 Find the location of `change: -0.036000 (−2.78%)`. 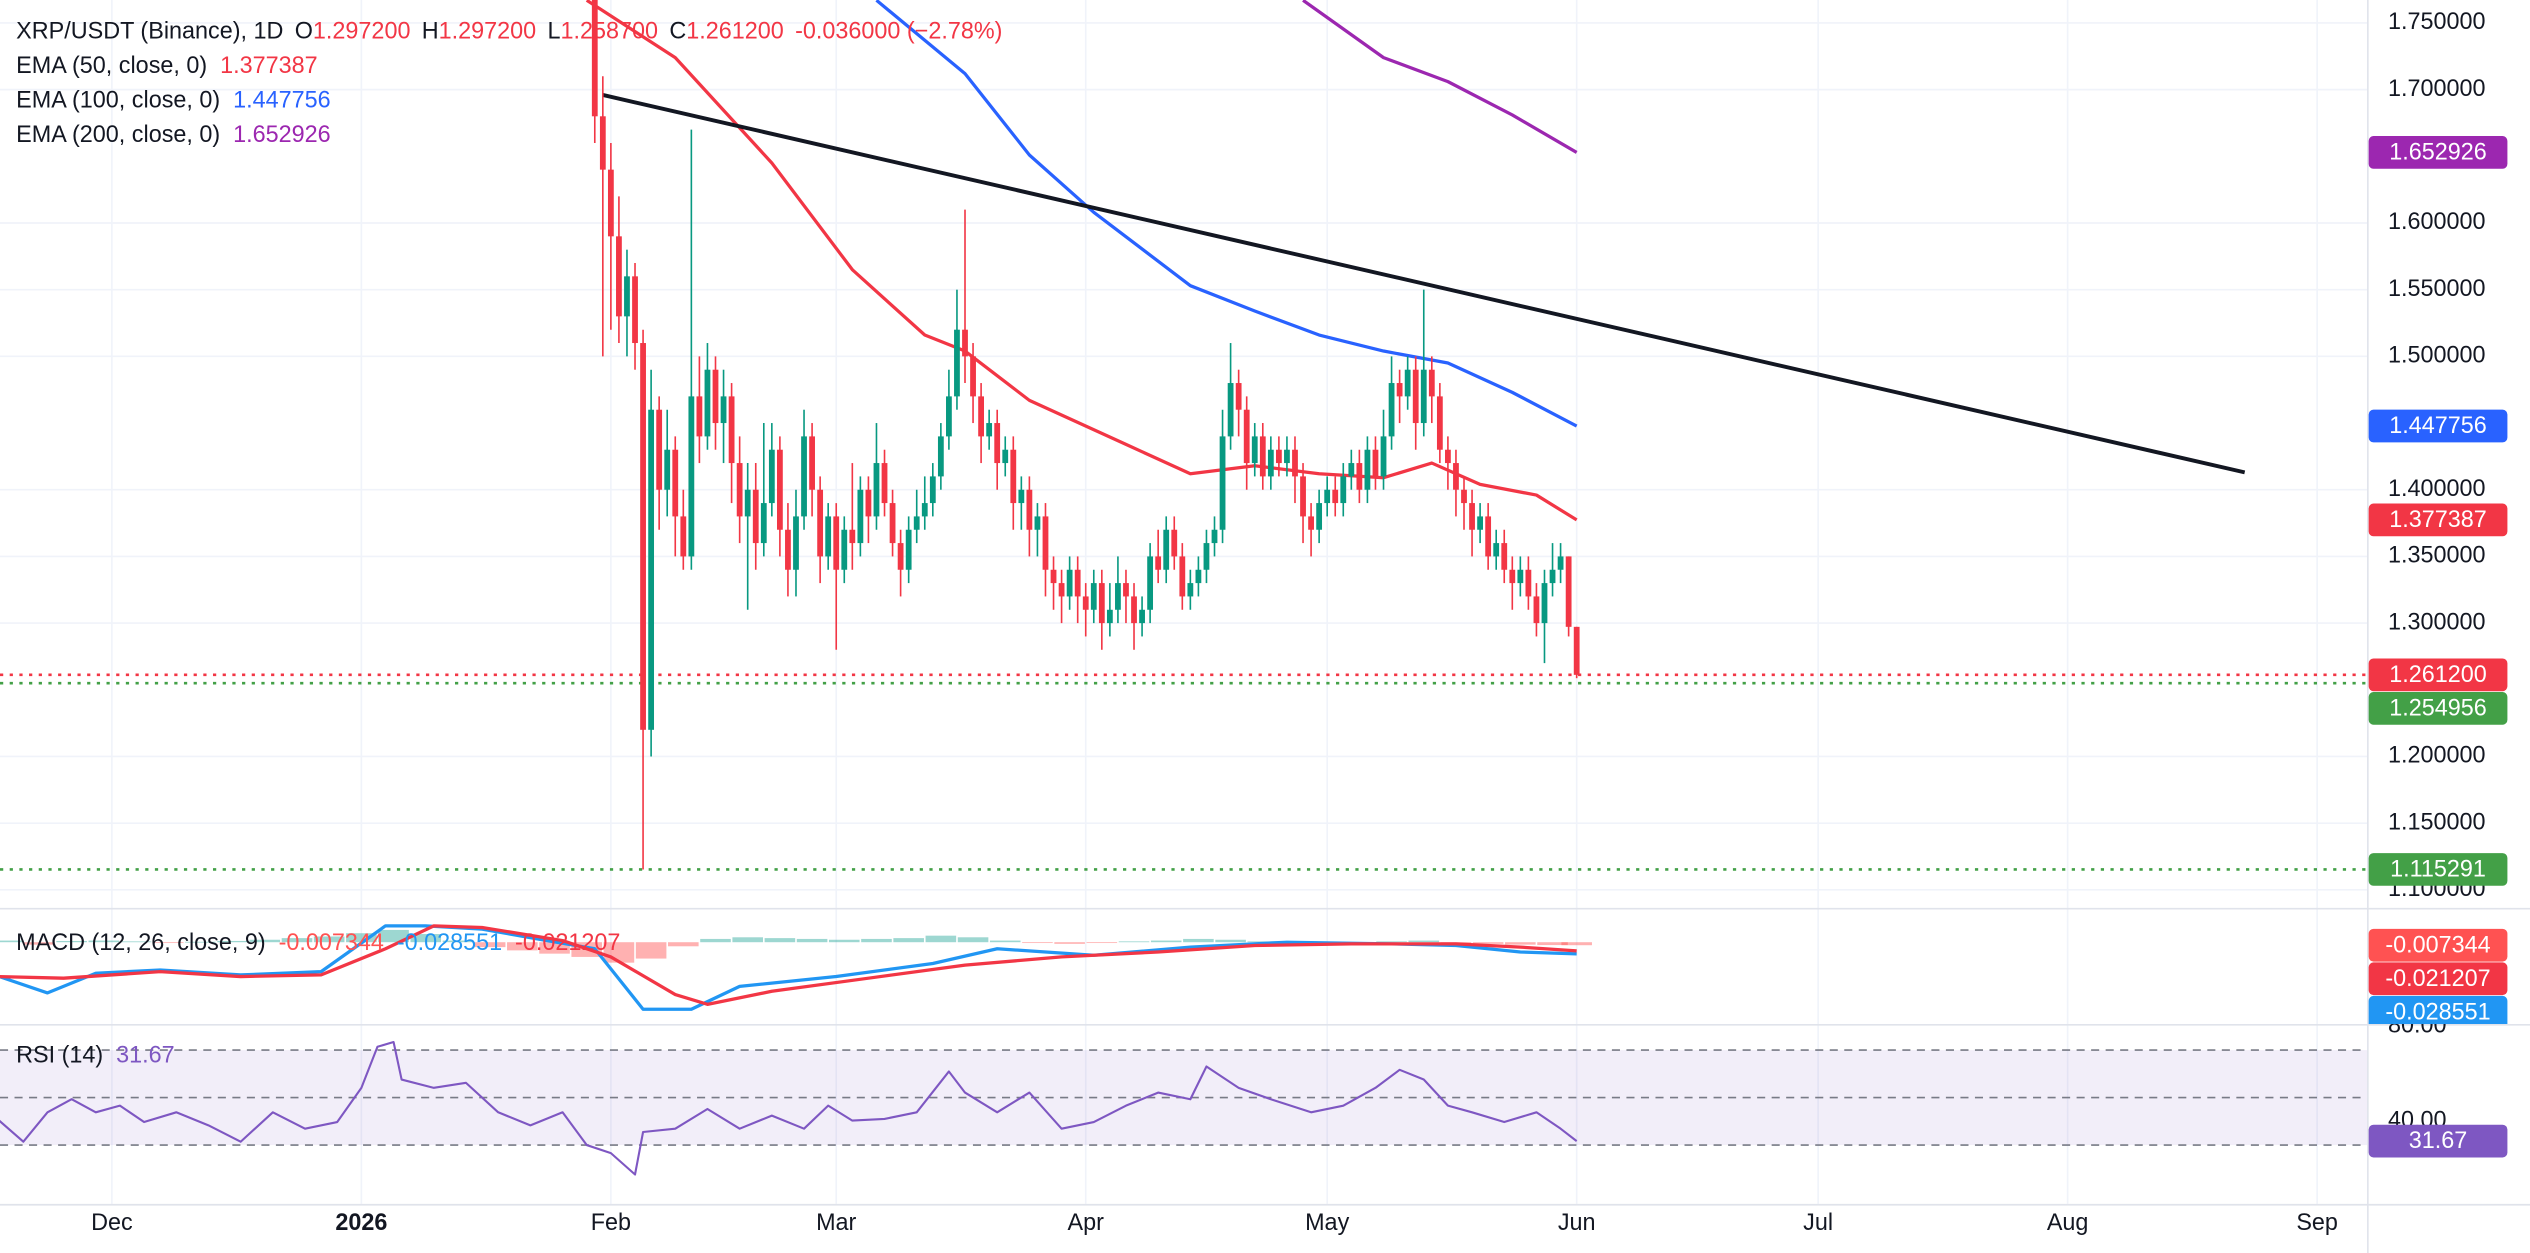

change: -0.036000 (−2.78%) is located at coordinates (898, 31).